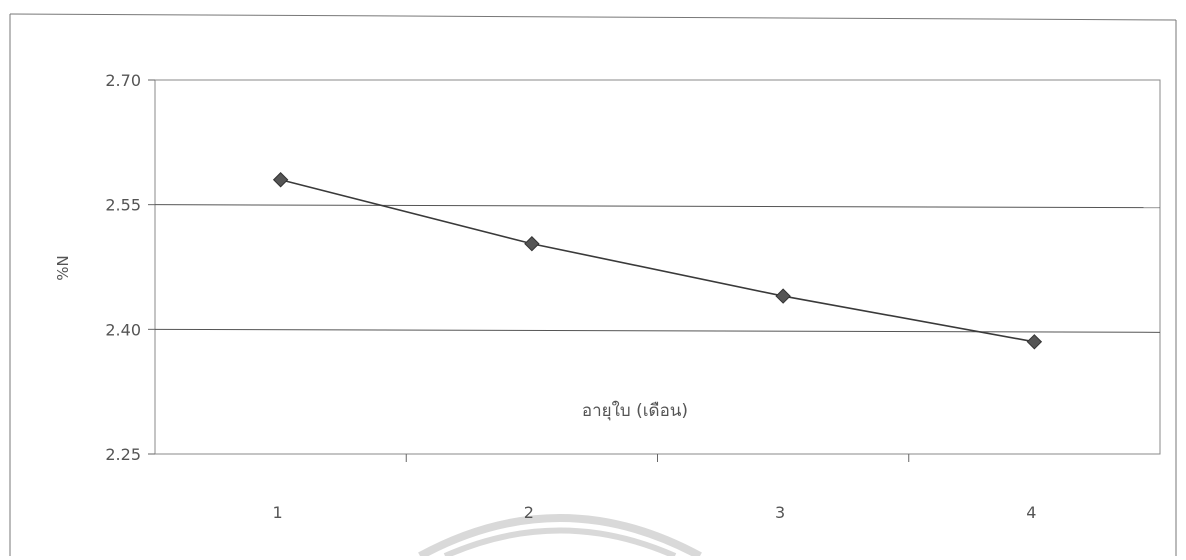  Describe the element at coordinates (780, 512) in the screenshot. I see `x-tick-label: 3` at that location.